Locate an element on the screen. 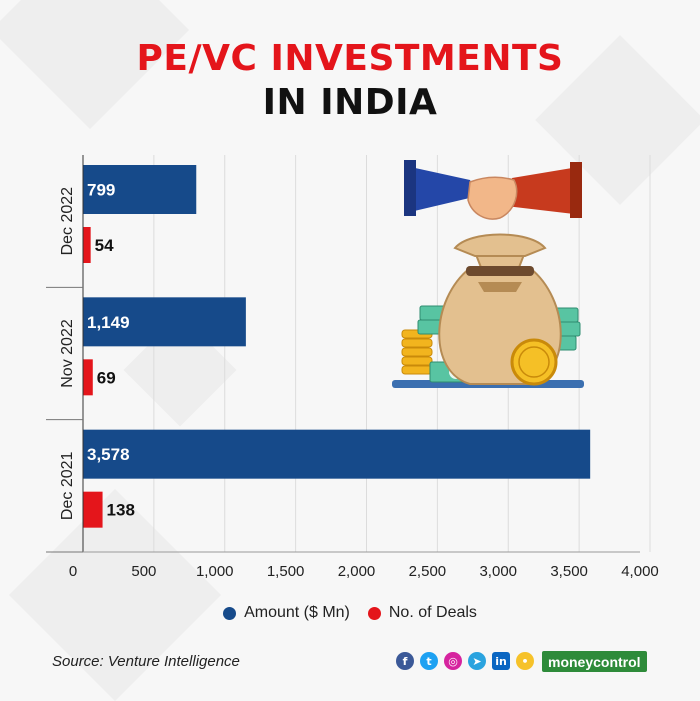  data-label-deals: 138 is located at coordinates (121, 510).